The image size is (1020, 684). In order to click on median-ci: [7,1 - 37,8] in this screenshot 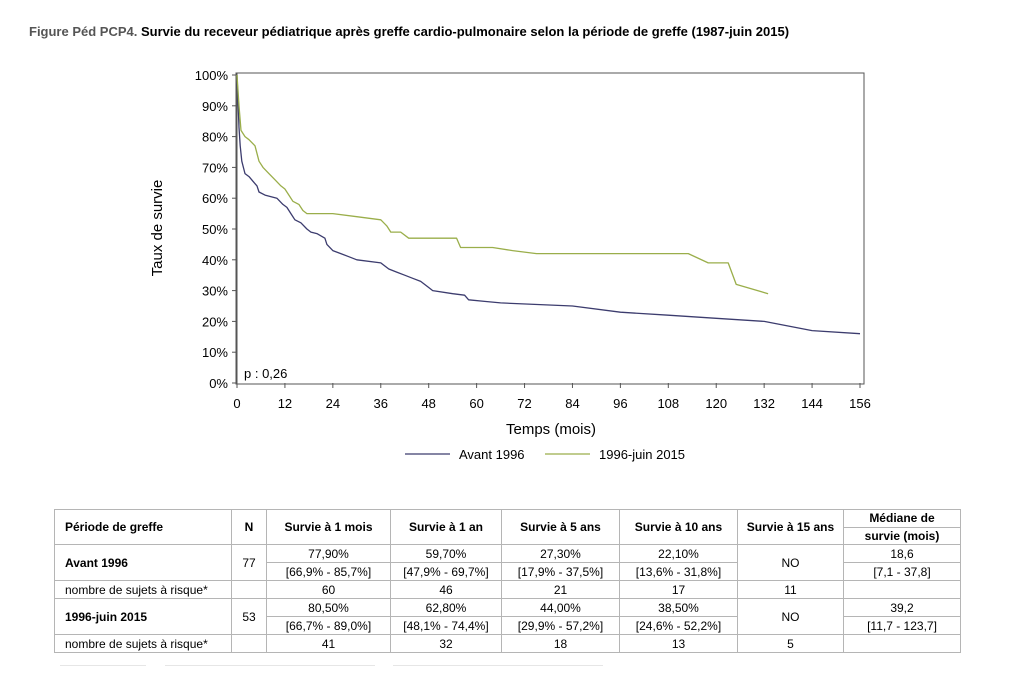, I will do `click(902, 571)`.